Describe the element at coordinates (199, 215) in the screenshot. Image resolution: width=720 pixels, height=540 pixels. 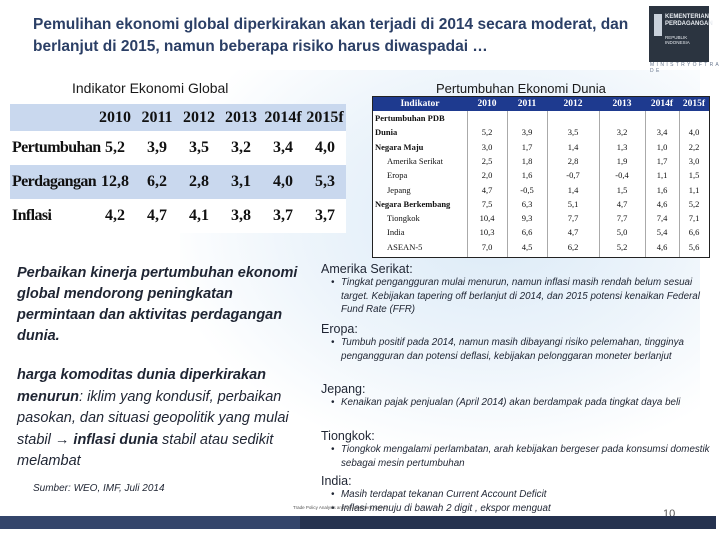
I see `table-cell: 4,1` at that location.